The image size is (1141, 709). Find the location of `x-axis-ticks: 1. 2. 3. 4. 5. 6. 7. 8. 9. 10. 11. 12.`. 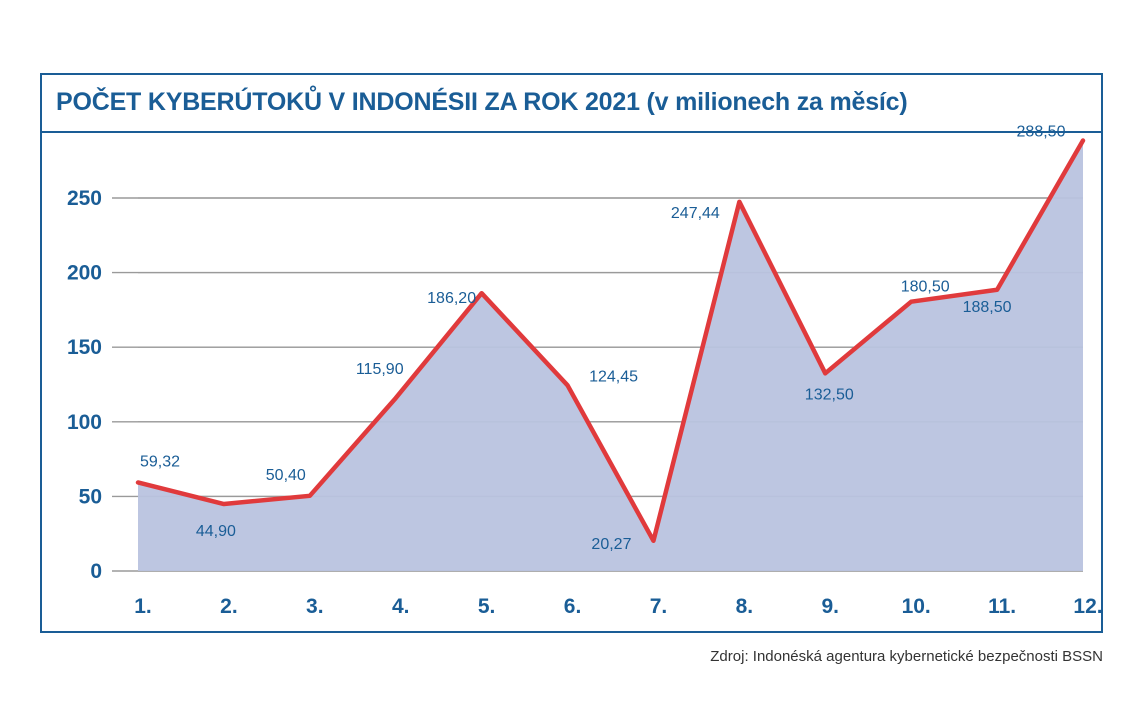

x-axis-ticks: 1. 2. 3. 4. 5. 6. 7. 8. 9. 10. 11. 12. is located at coordinates (618, 606).